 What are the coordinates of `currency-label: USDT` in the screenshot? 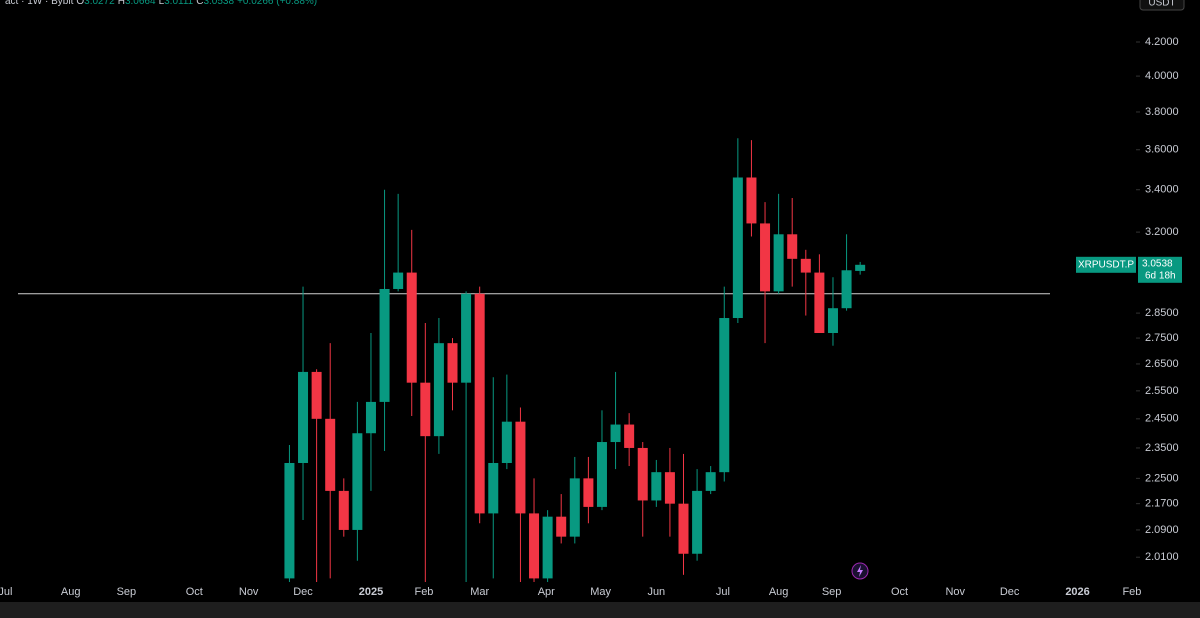 It's located at (1161, 4).